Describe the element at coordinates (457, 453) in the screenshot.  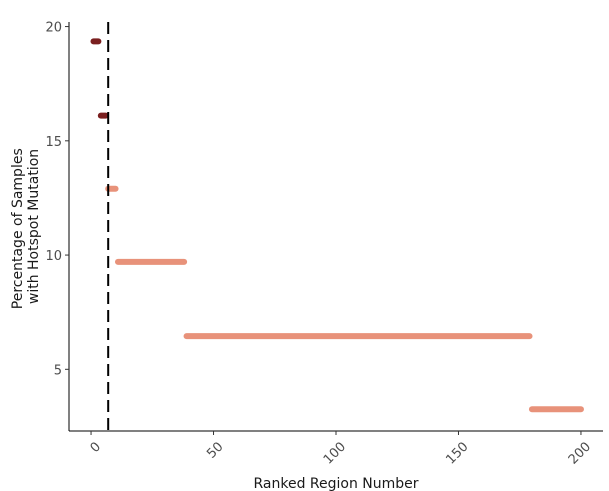
I see `x-tick-label: 150` at that location.